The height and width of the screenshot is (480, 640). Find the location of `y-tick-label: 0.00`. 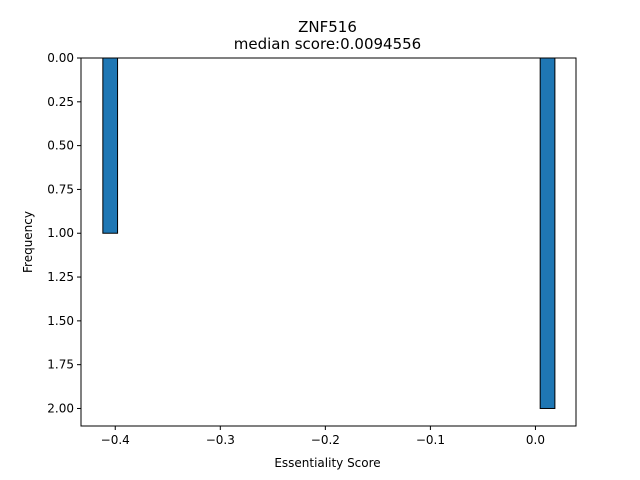

y-tick-label: 0.00 is located at coordinates (60, 58).